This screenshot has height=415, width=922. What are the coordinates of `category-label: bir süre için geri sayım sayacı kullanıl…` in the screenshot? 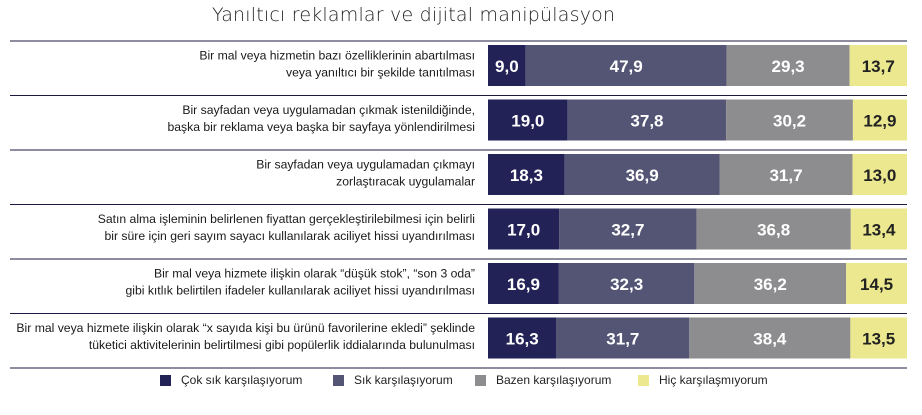 It's located at (290, 236).